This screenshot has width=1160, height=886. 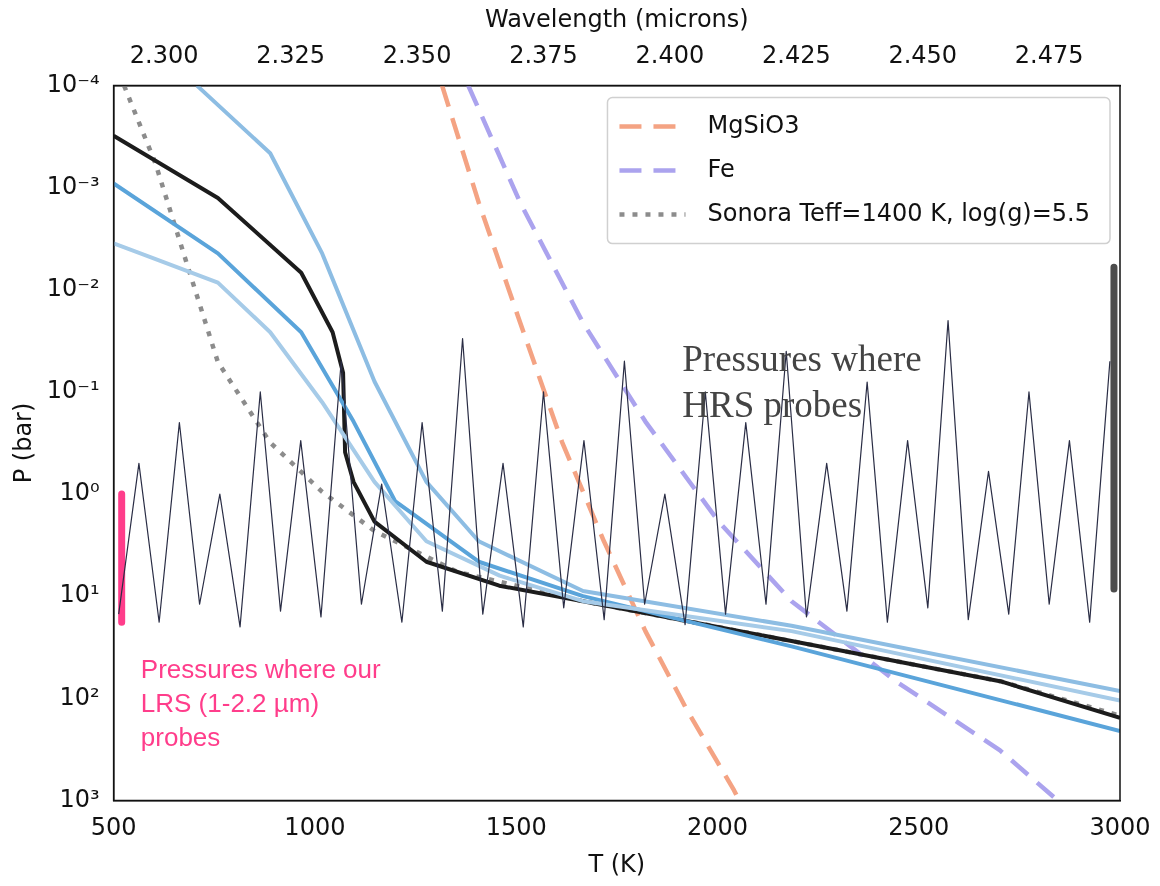 What do you see at coordinates (73, 83) in the screenshot?
I see `y-tick-label: 10⁻⁴` at bounding box center [73, 83].